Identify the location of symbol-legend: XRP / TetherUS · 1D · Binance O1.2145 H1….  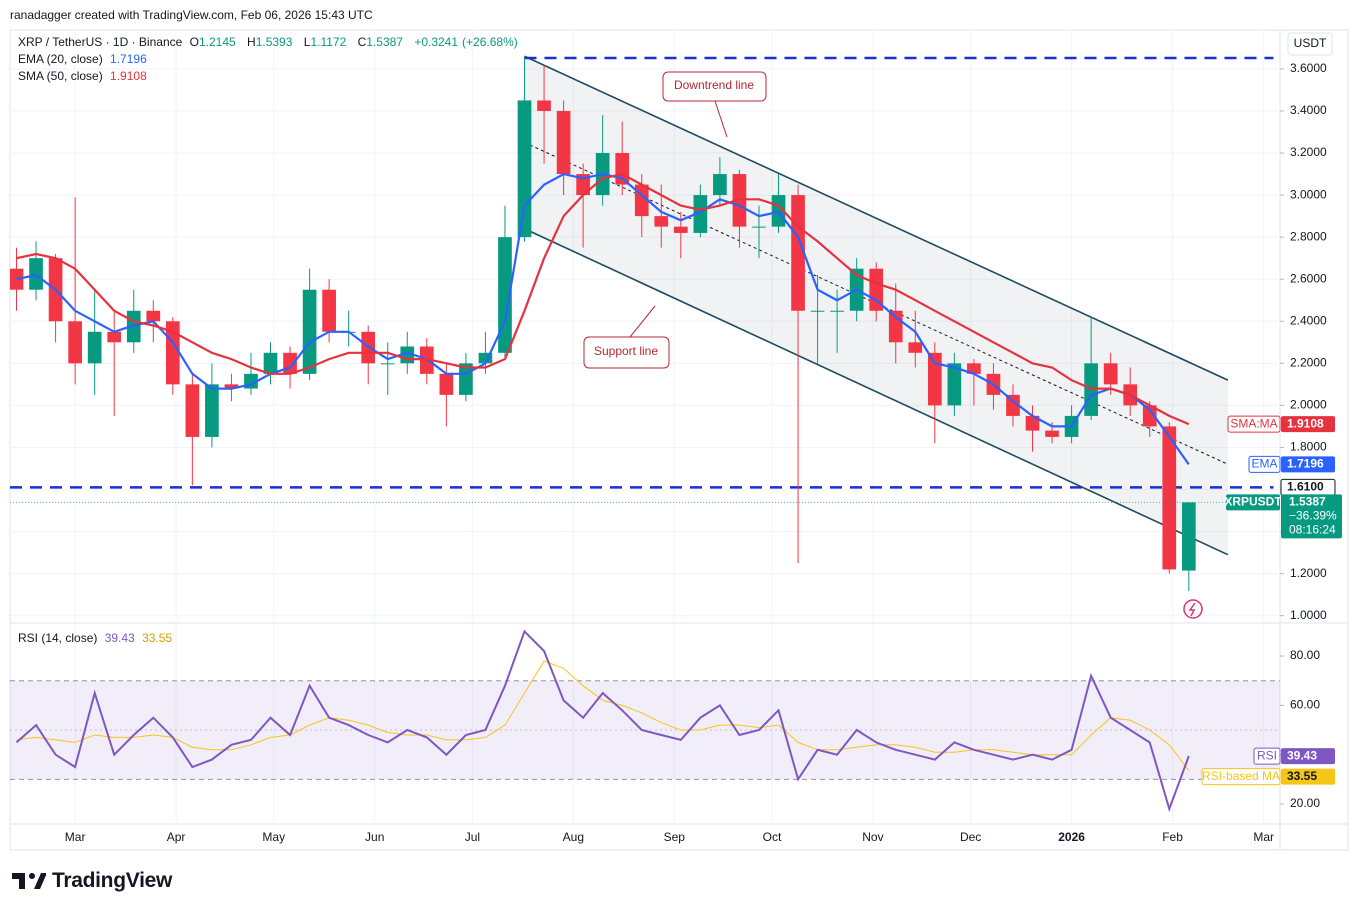
(270, 42).